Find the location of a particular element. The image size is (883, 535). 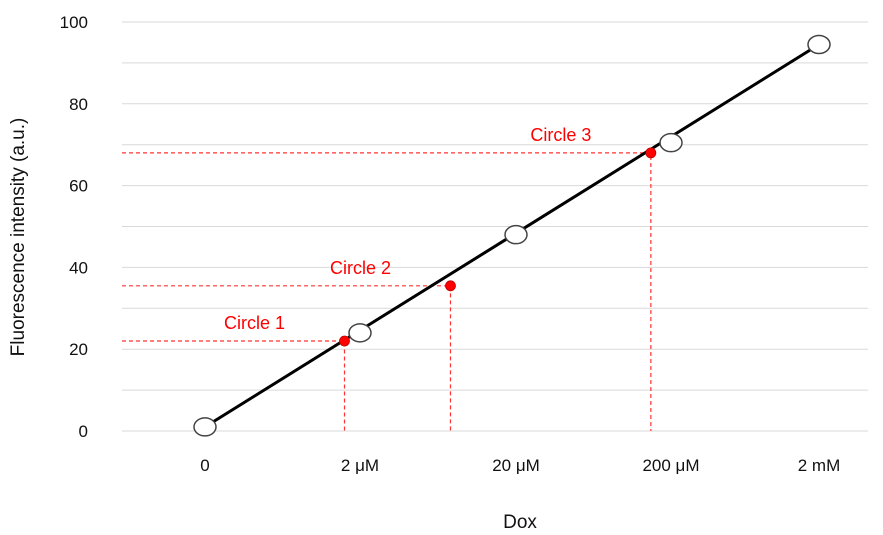

annotation-label: Circle 2 is located at coordinates (360, 268).